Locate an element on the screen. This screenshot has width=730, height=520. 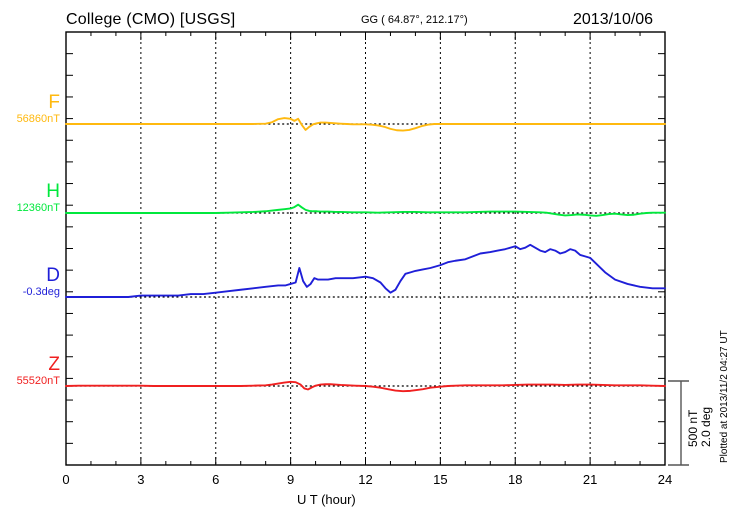
trace-d is located at coordinates (365, 270).